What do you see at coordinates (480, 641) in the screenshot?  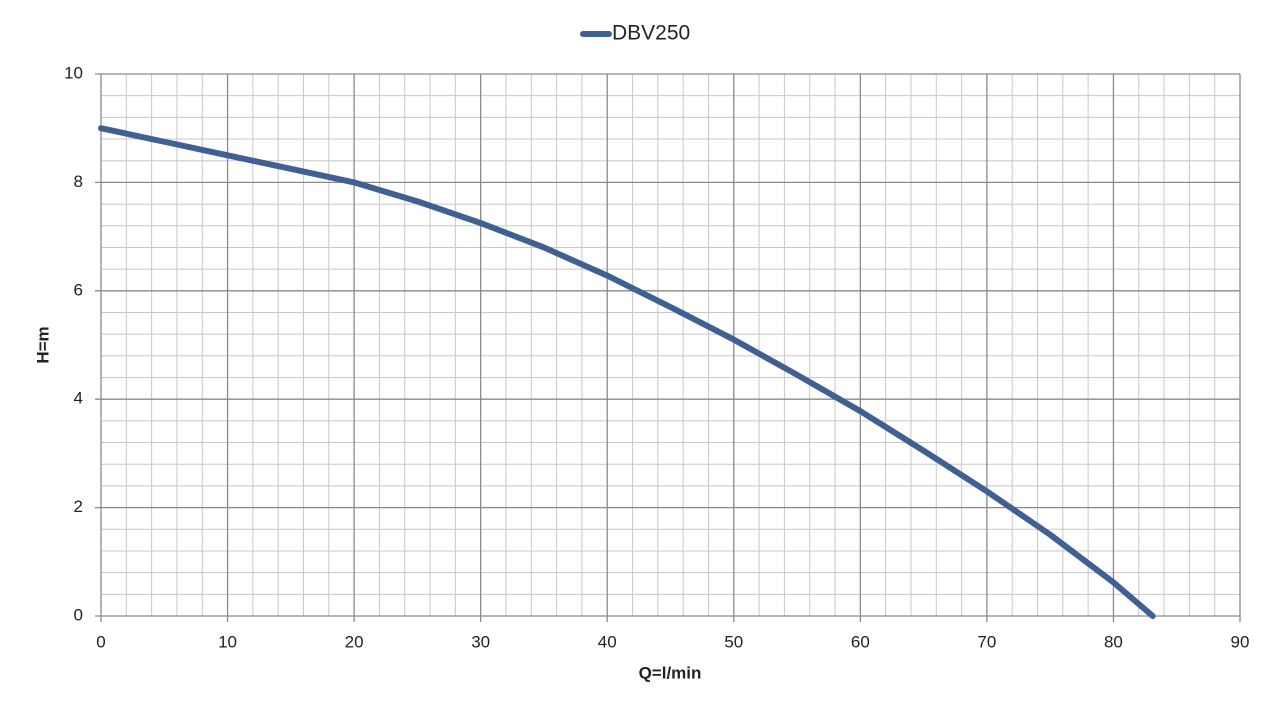 I see `x-tick-label: 30` at bounding box center [480, 641].